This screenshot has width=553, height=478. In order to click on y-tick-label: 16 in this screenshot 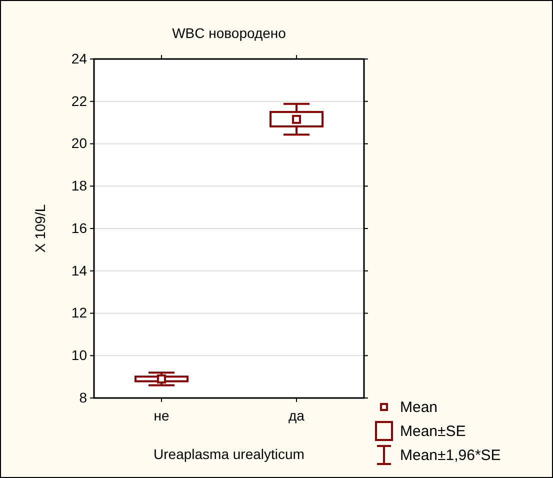, I will do `click(79, 228)`.